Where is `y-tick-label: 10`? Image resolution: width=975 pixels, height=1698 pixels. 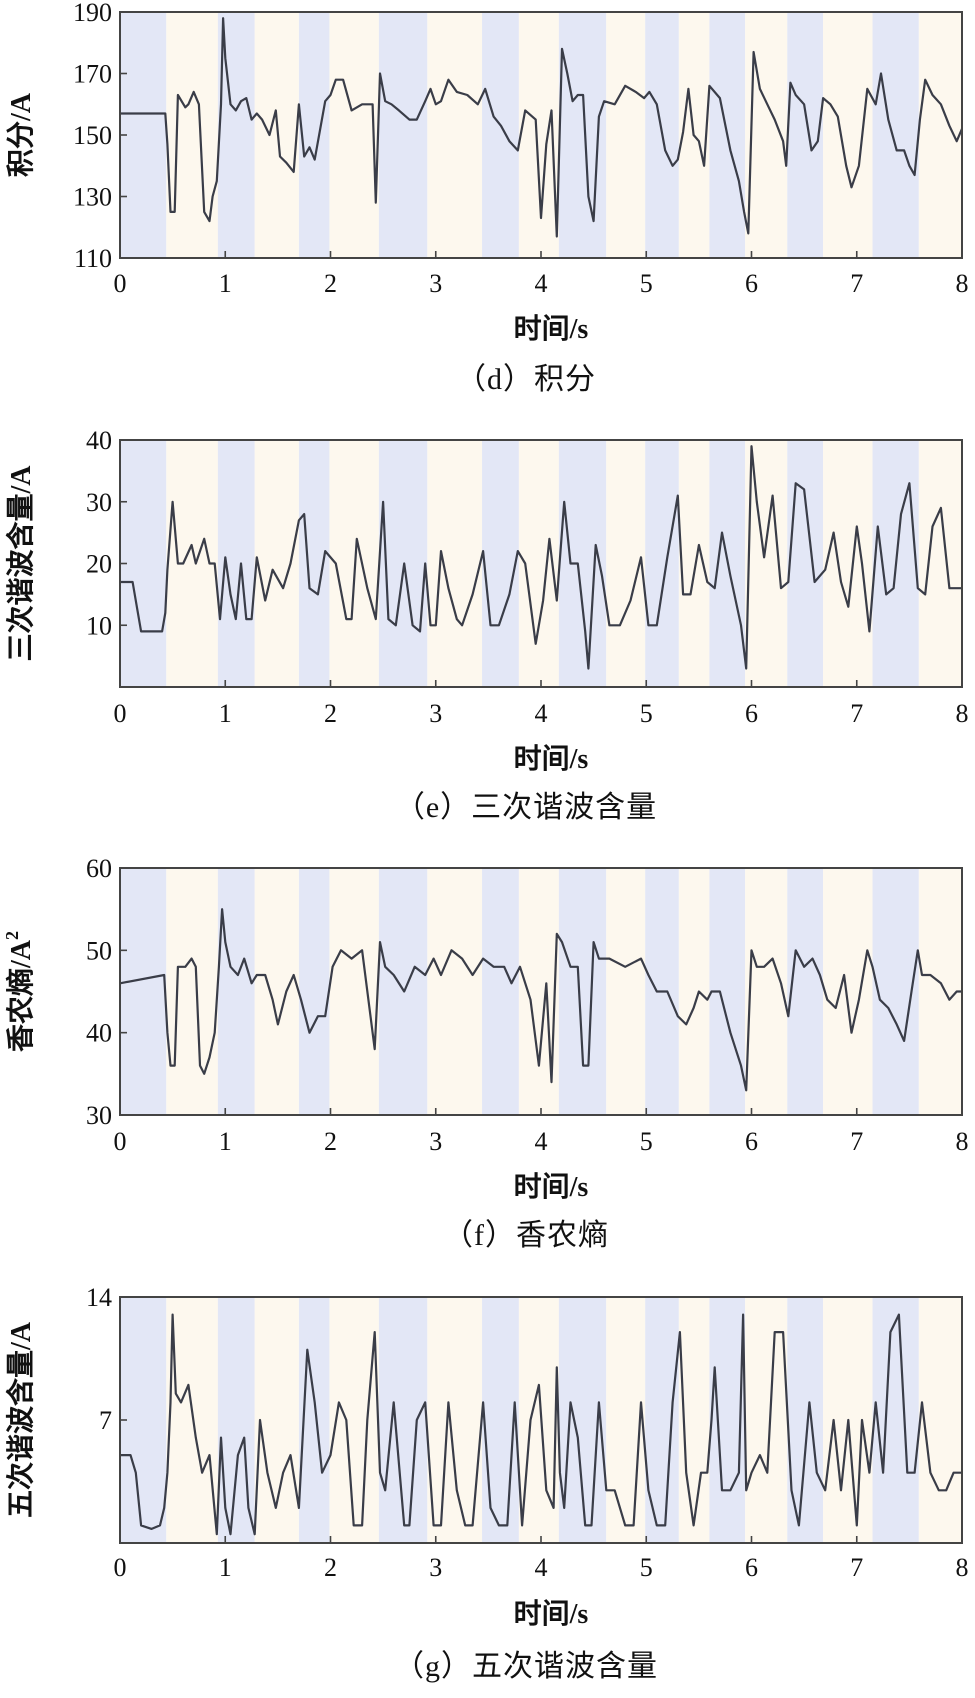
y-tick-label: 10 is located at coordinates (99, 625).